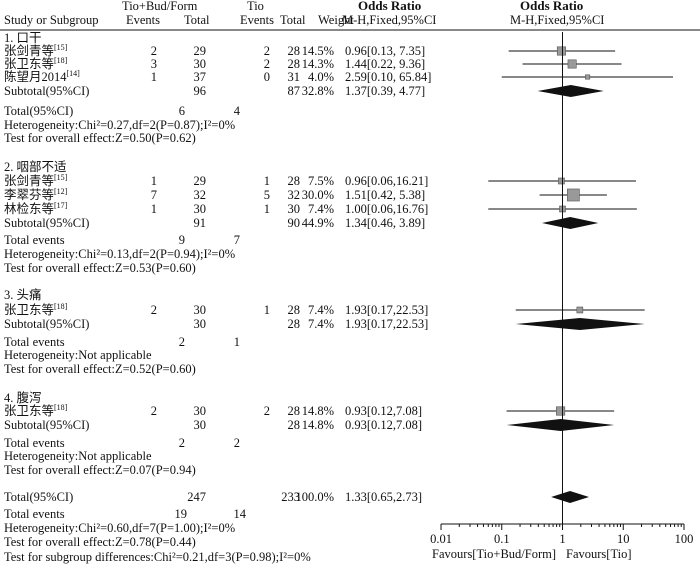 Image resolution: width=700 pixels, height=567 pixels. I want to click on study-ci-text: 2.59[0.10, 65.84], so click(388, 77).